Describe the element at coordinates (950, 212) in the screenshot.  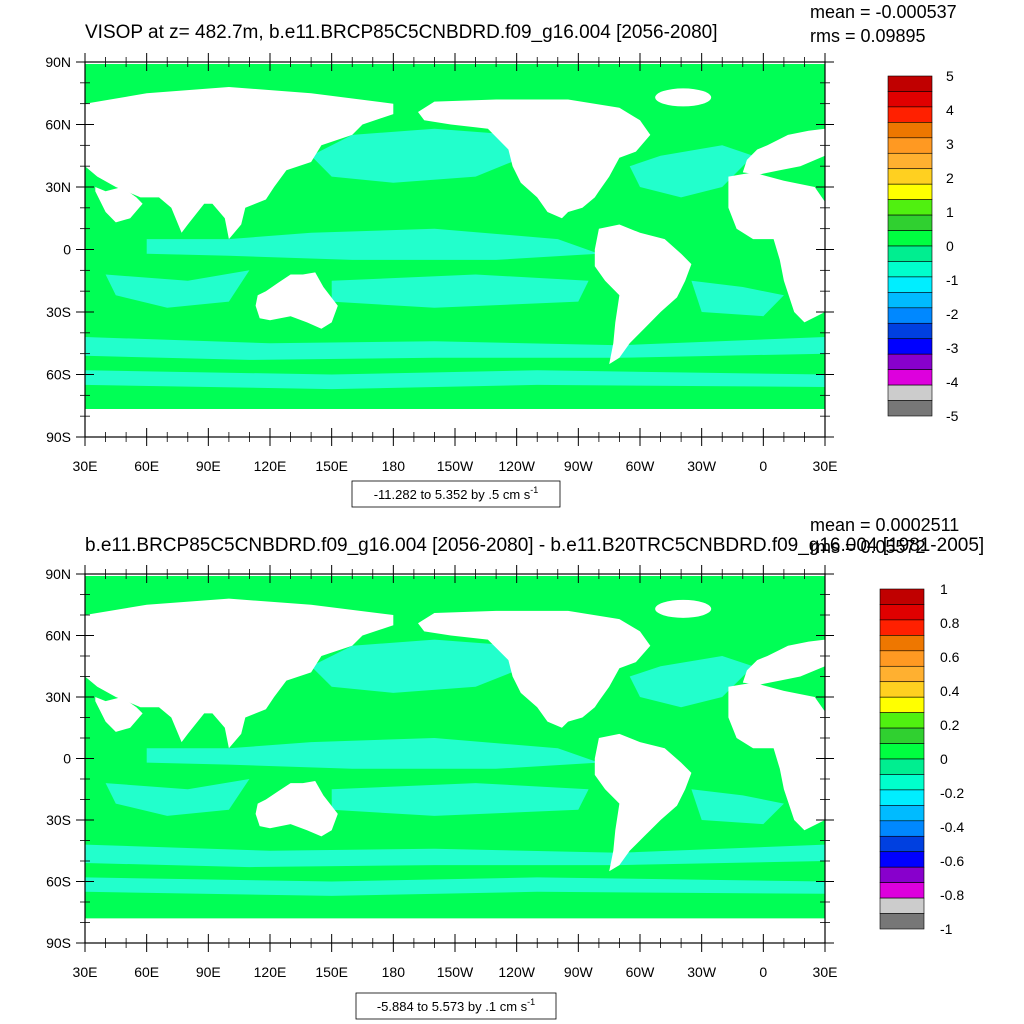
I see `colorbar-label: 1` at that location.